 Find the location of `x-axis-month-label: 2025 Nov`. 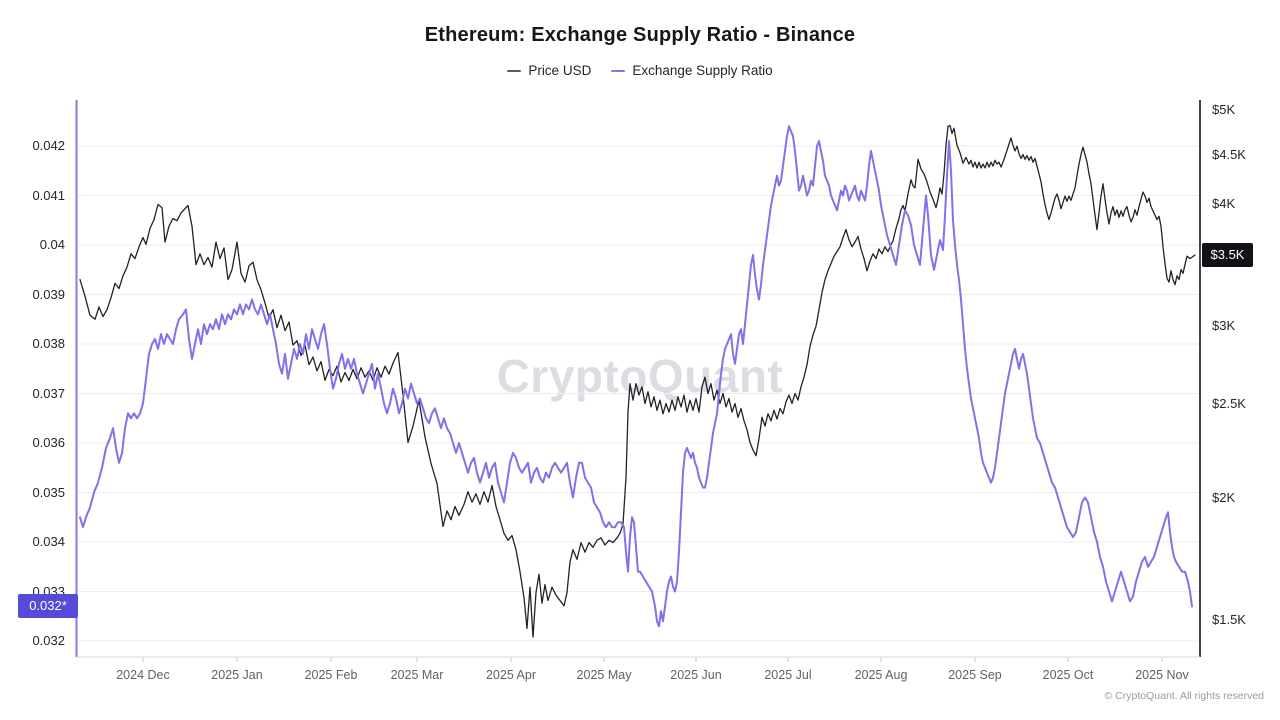

x-axis-month-label: 2025 Nov is located at coordinates (1162, 675).